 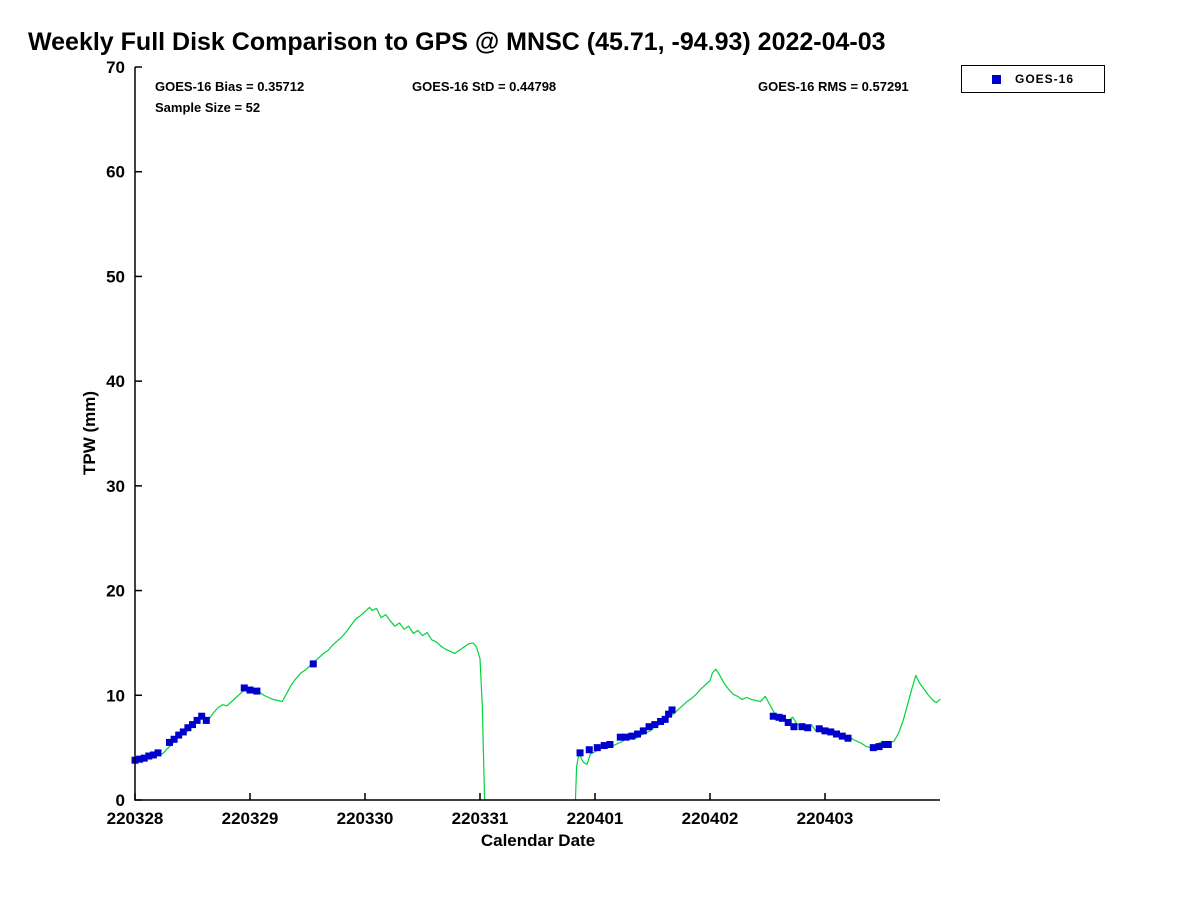 I want to click on y-tick-label: 70, so click(x=115, y=67).